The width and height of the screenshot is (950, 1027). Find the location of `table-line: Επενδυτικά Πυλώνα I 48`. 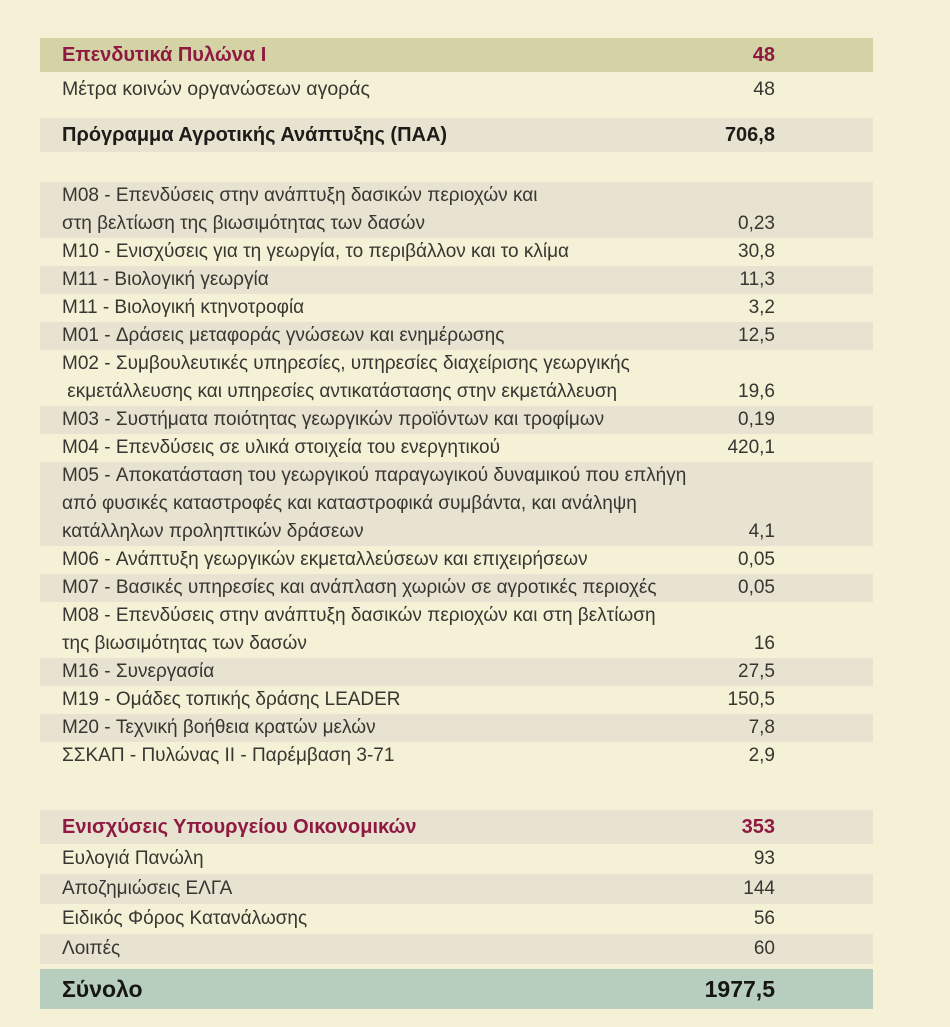

table-line: Επενδυτικά Πυλώνα I 48 is located at coordinates (456, 55).